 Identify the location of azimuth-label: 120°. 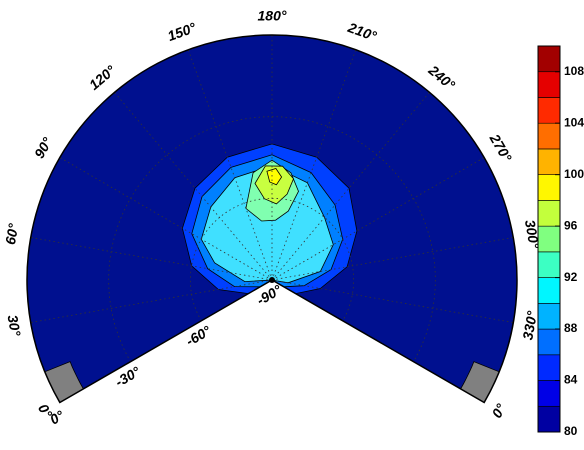
(102, 77).